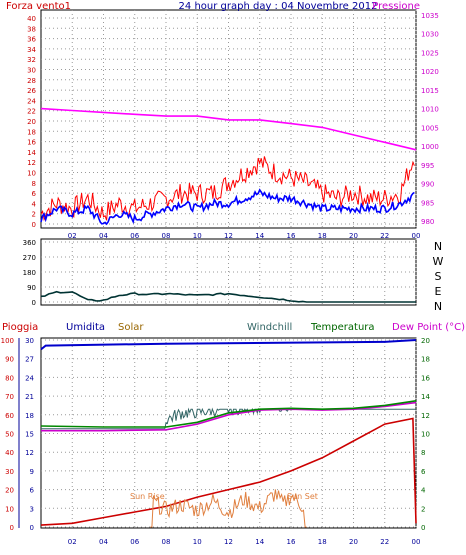 This screenshot has height=555, width=466. Describe the element at coordinates (278, 6) in the screenshot. I see `graph-title: 24 hour graph day : 04 Novembre 2012` at that location.